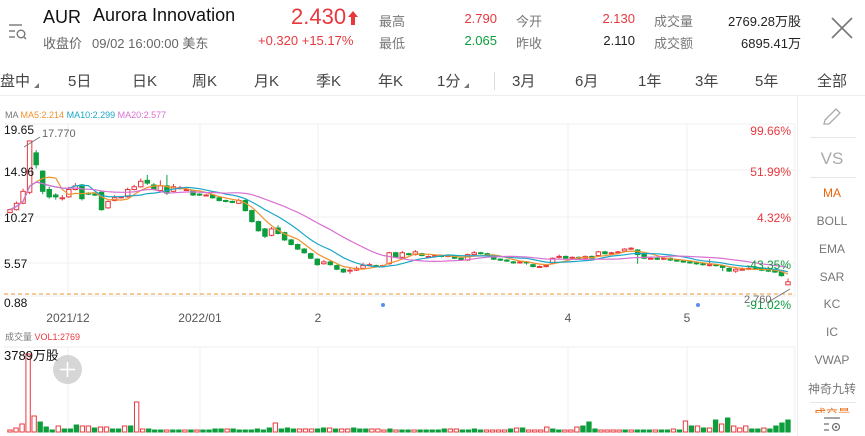 The height and width of the screenshot is (436, 865). Describe the element at coordinates (524, 81) in the screenshot. I see `tab-3month: 3月` at that location.